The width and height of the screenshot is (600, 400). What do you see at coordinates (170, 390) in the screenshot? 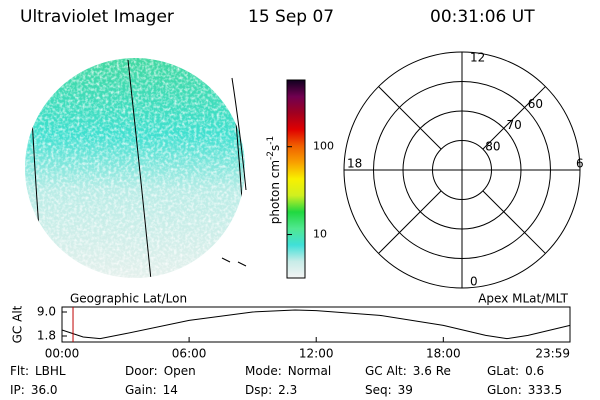
I see `info-value: 14` at bounding box center [170, 390].